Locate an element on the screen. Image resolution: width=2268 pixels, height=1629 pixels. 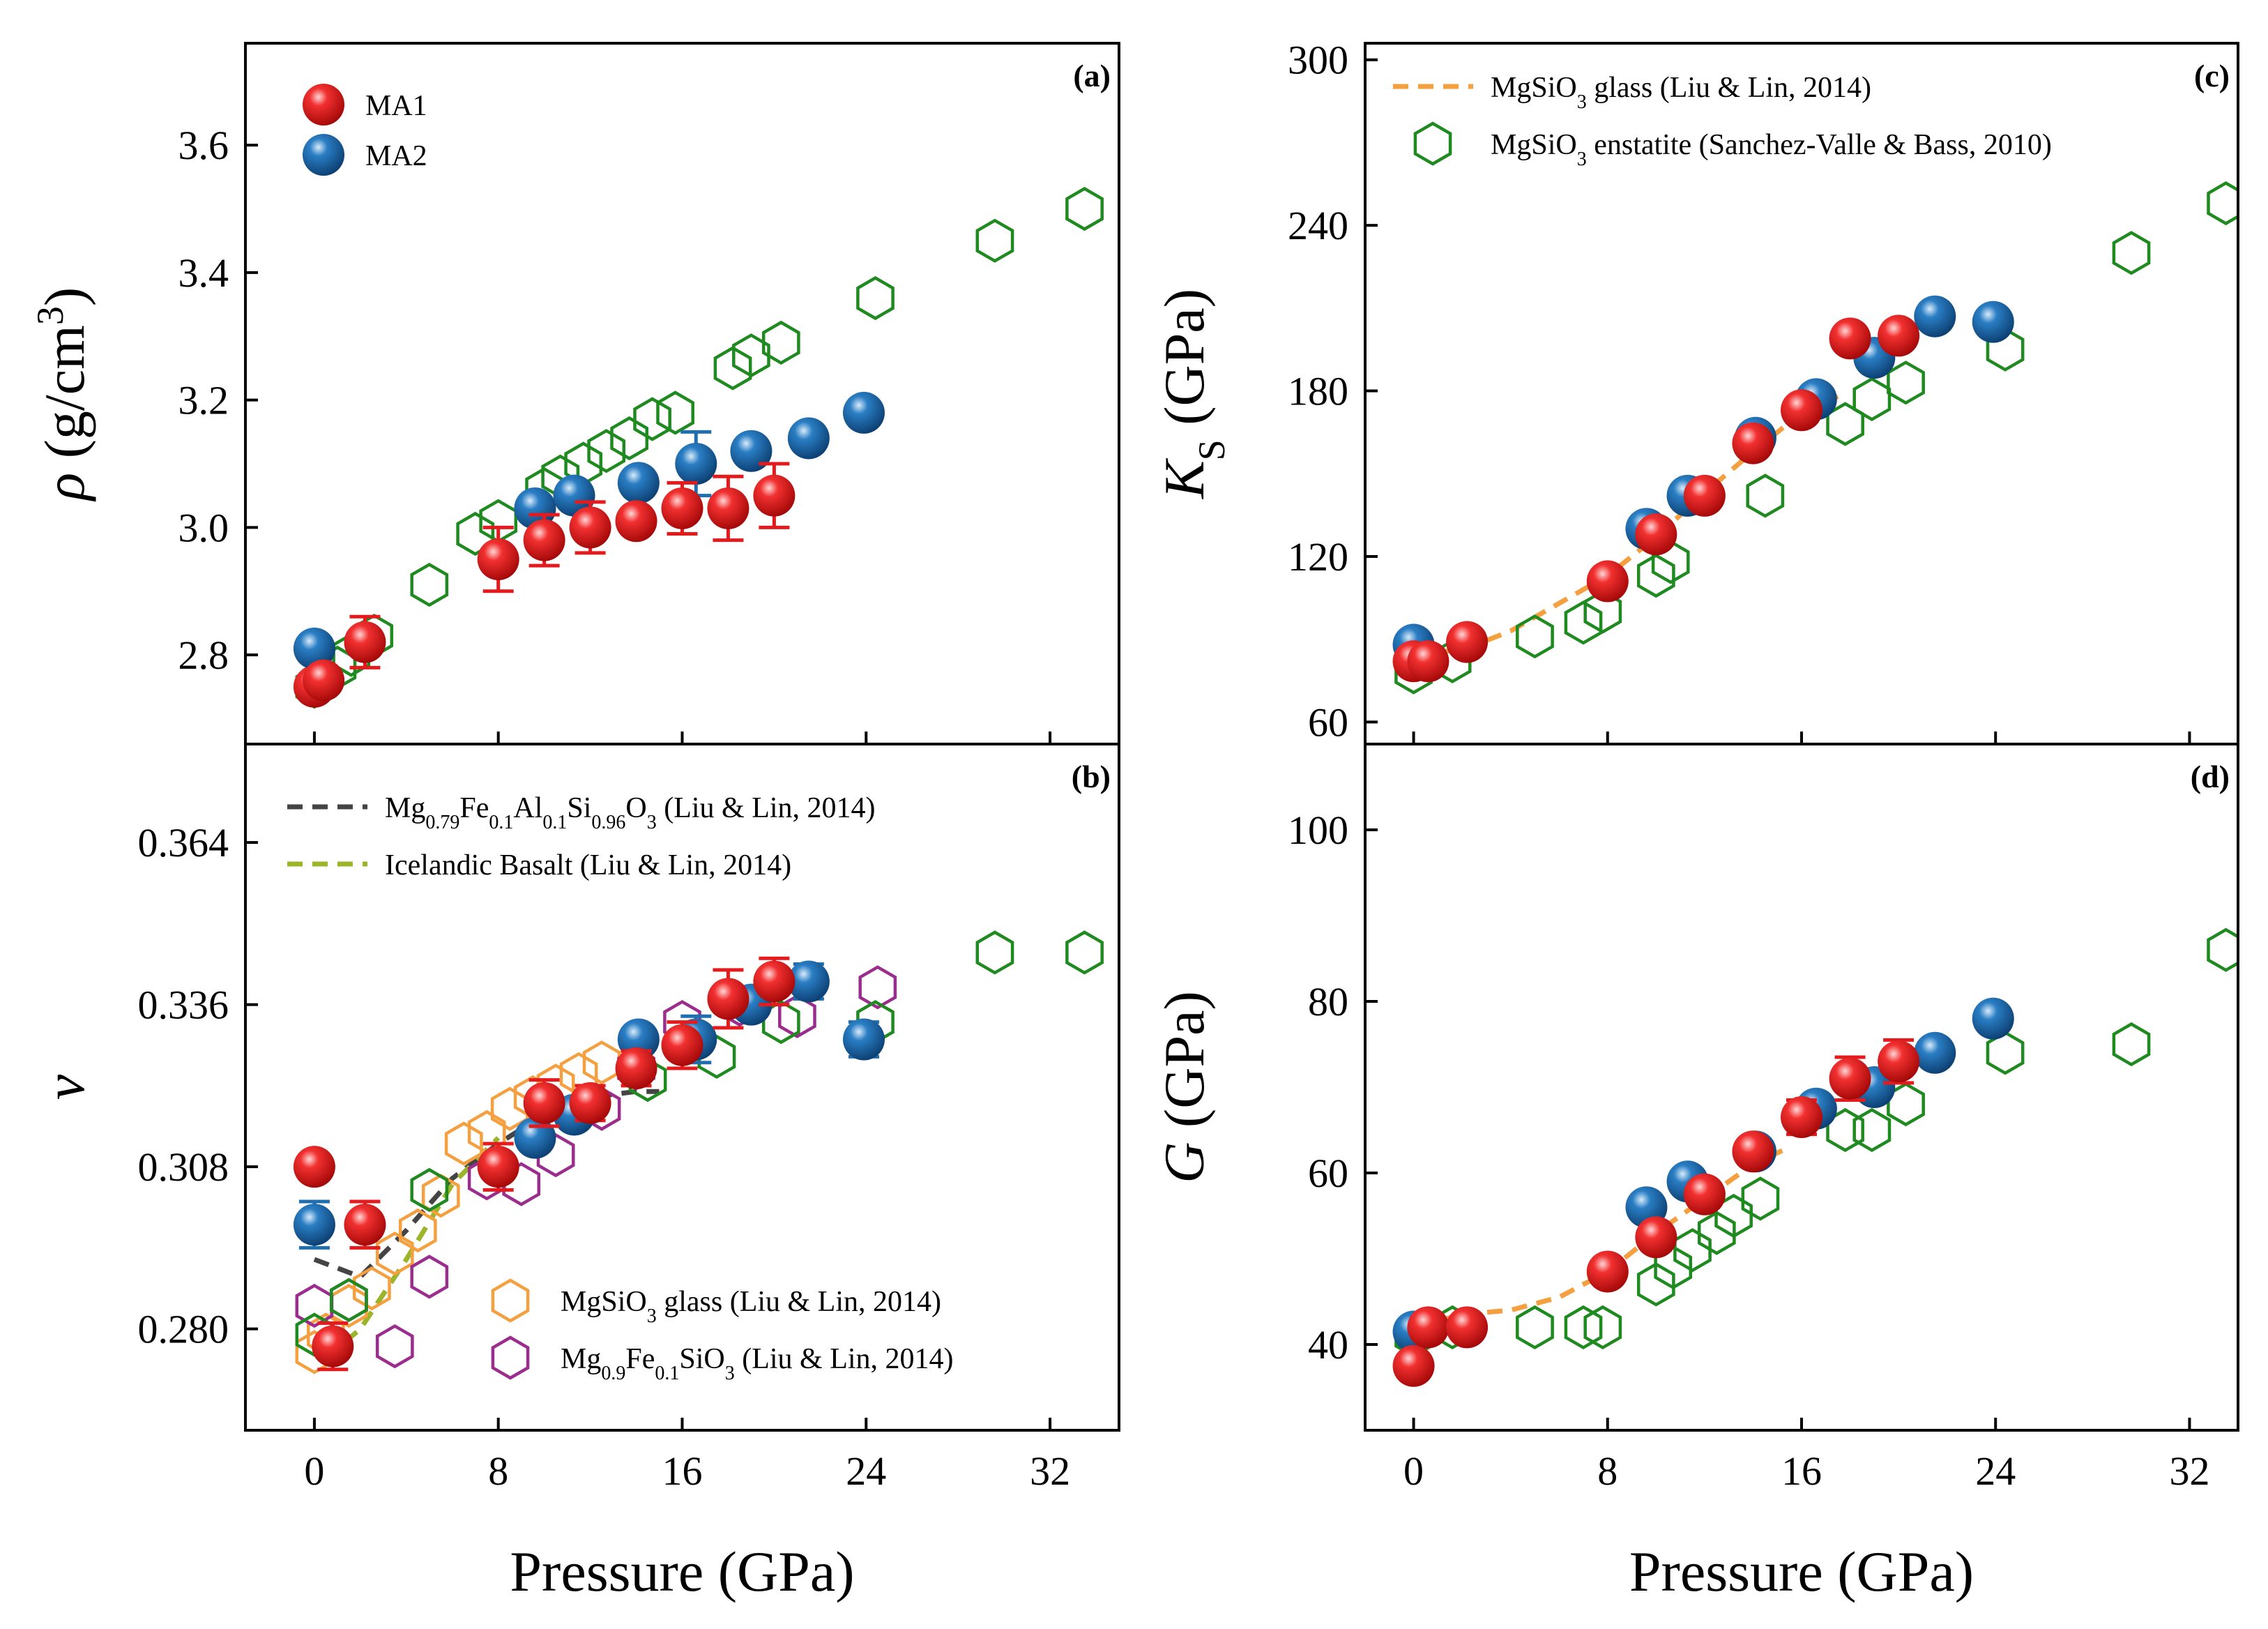
y-axis-symbol: K is located at coordinates (1184, 478).